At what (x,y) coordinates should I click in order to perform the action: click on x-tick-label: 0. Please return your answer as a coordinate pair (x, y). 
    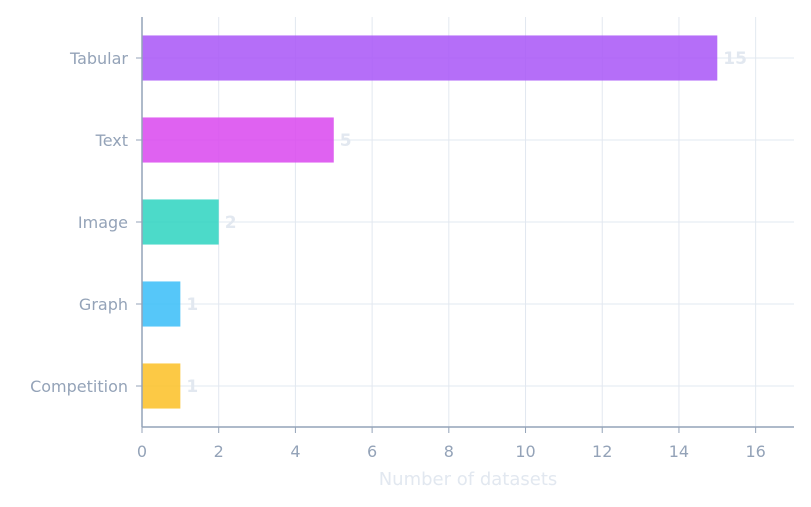
    Looking at the image, I should click on (142, 451).